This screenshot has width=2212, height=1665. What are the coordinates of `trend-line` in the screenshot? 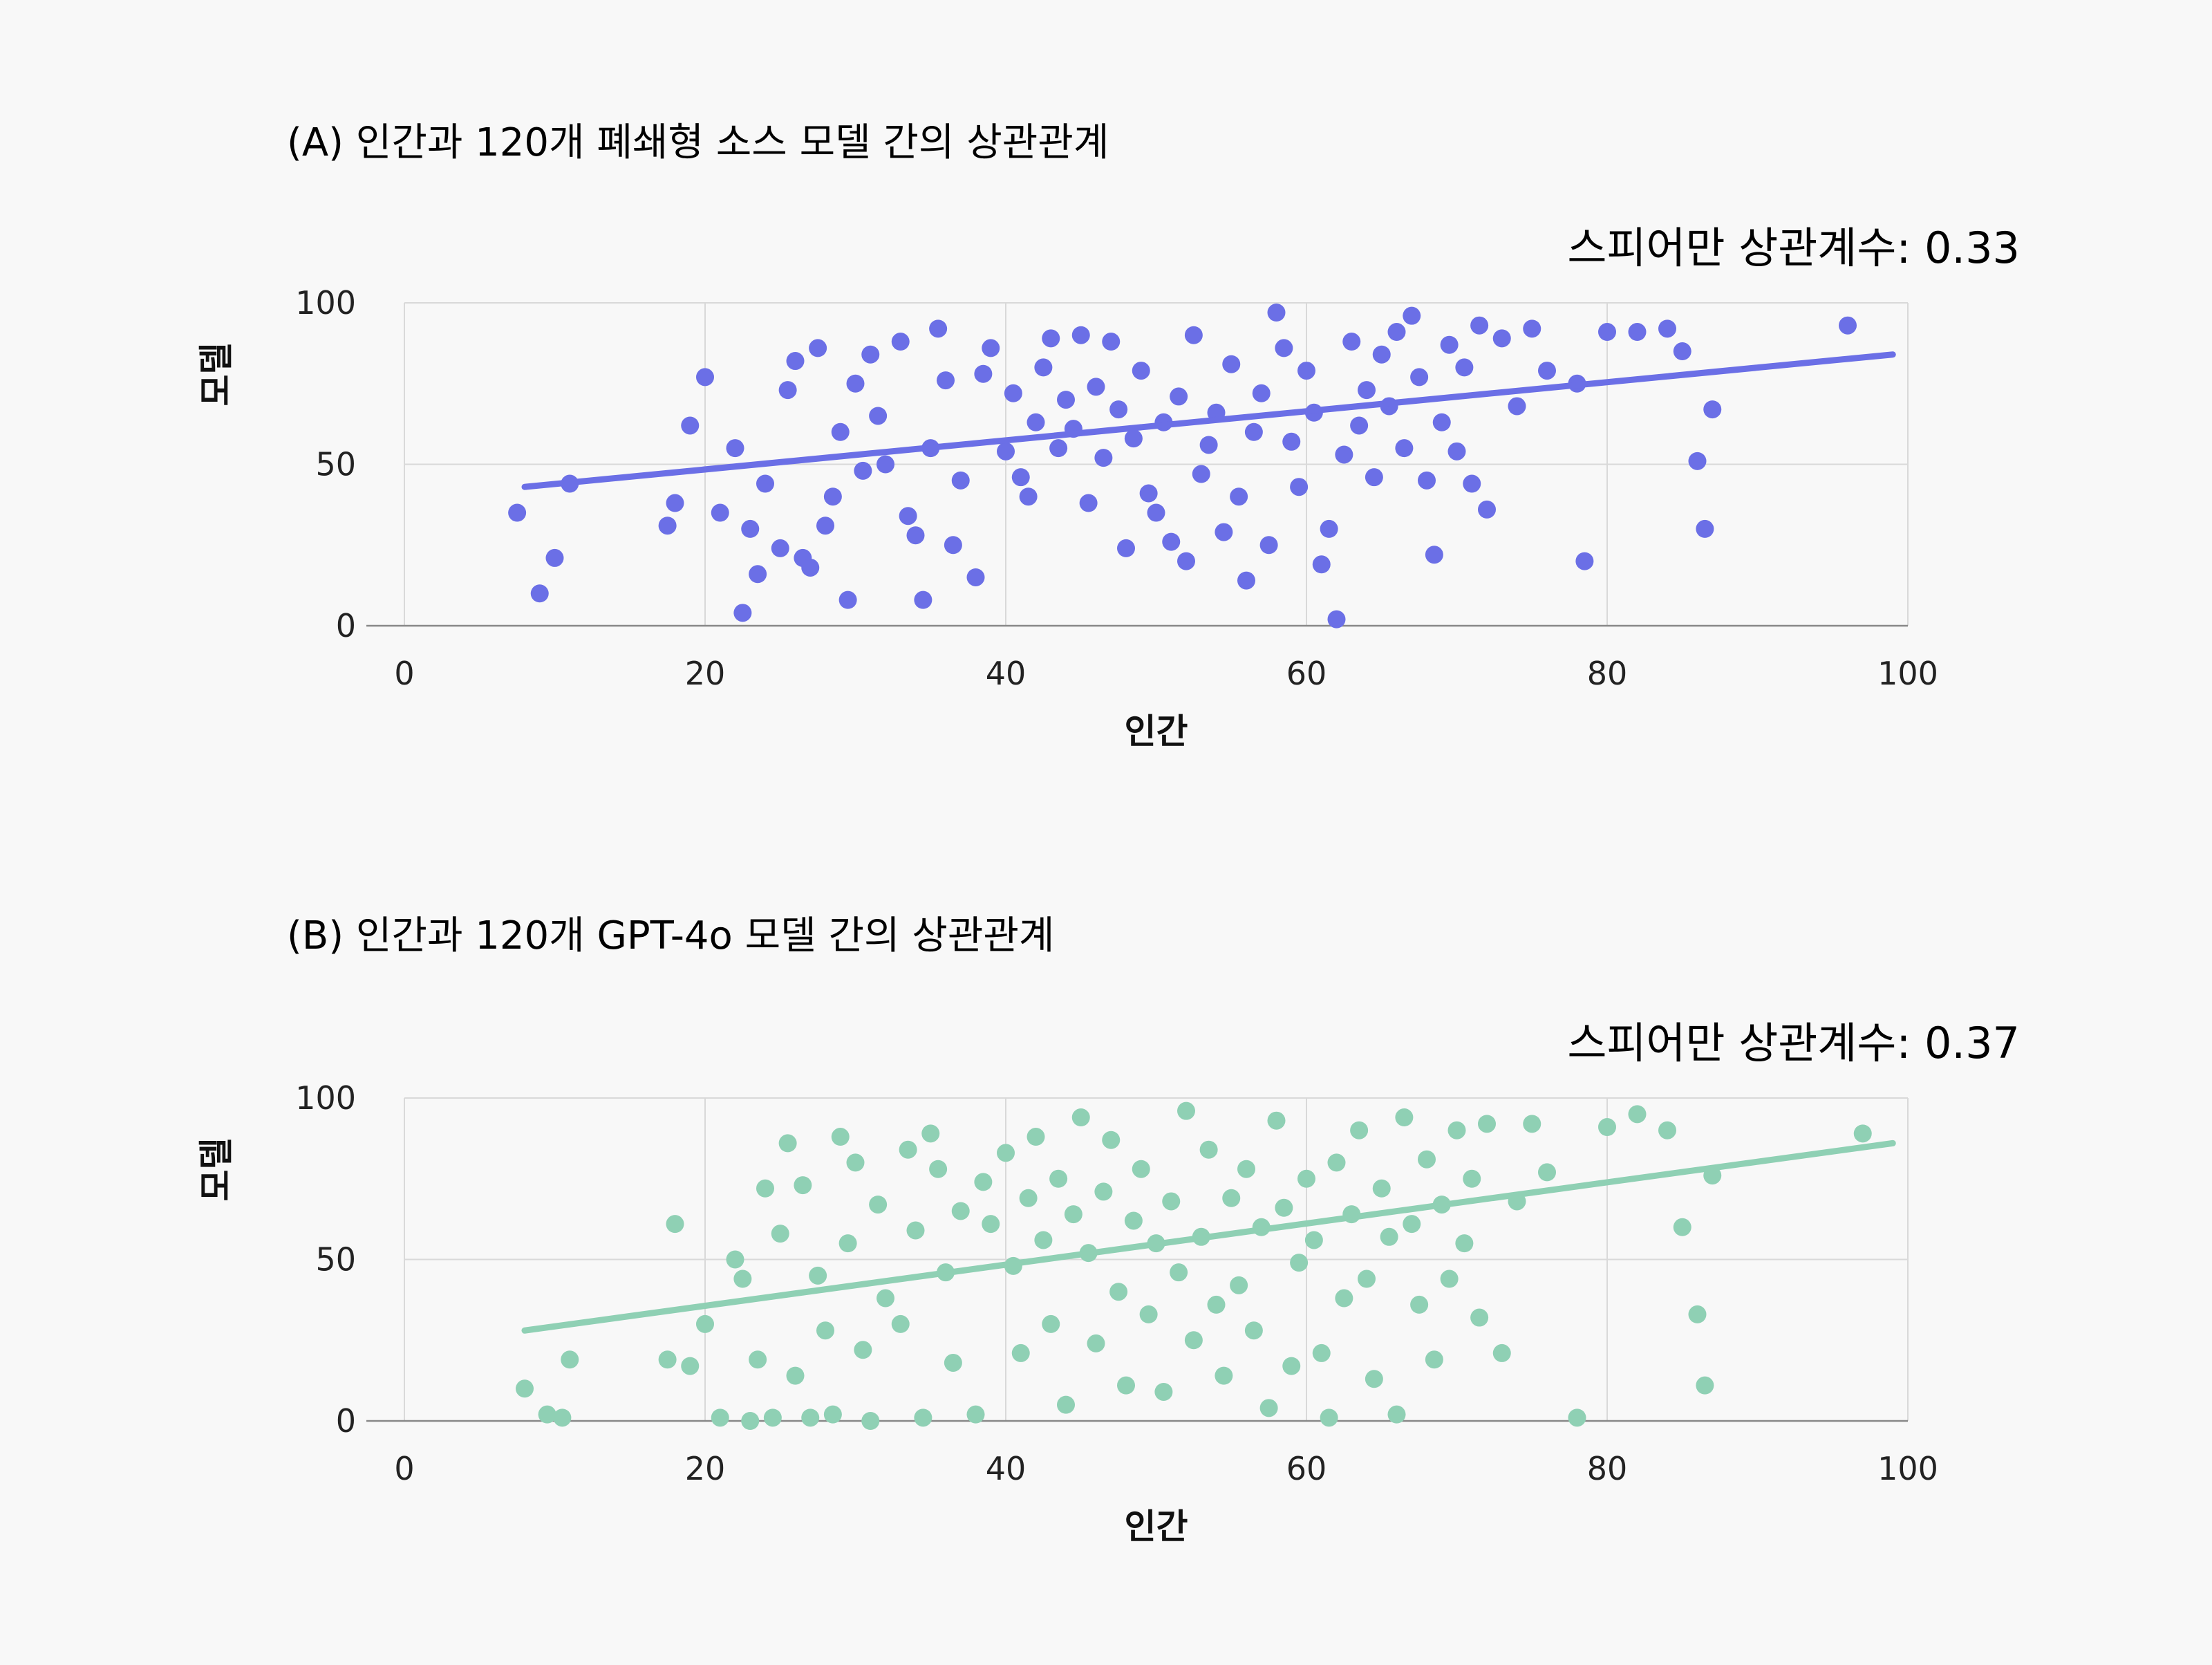 It's located at (1208, 420).